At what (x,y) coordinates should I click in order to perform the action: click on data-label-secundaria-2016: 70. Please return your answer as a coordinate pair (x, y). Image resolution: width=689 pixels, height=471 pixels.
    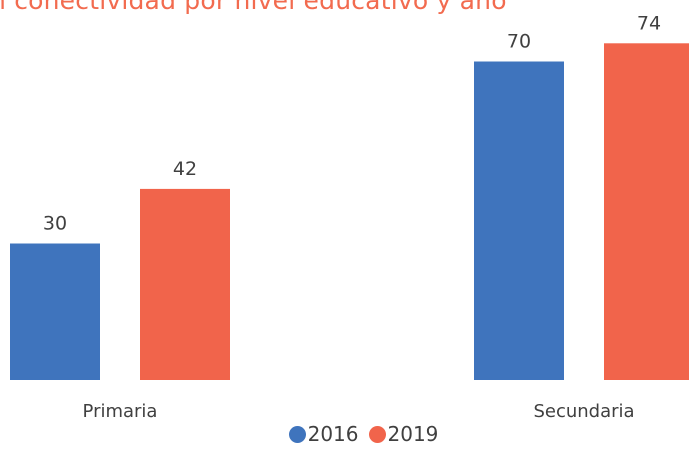
    Looking at the image, I should click on (519, 42).